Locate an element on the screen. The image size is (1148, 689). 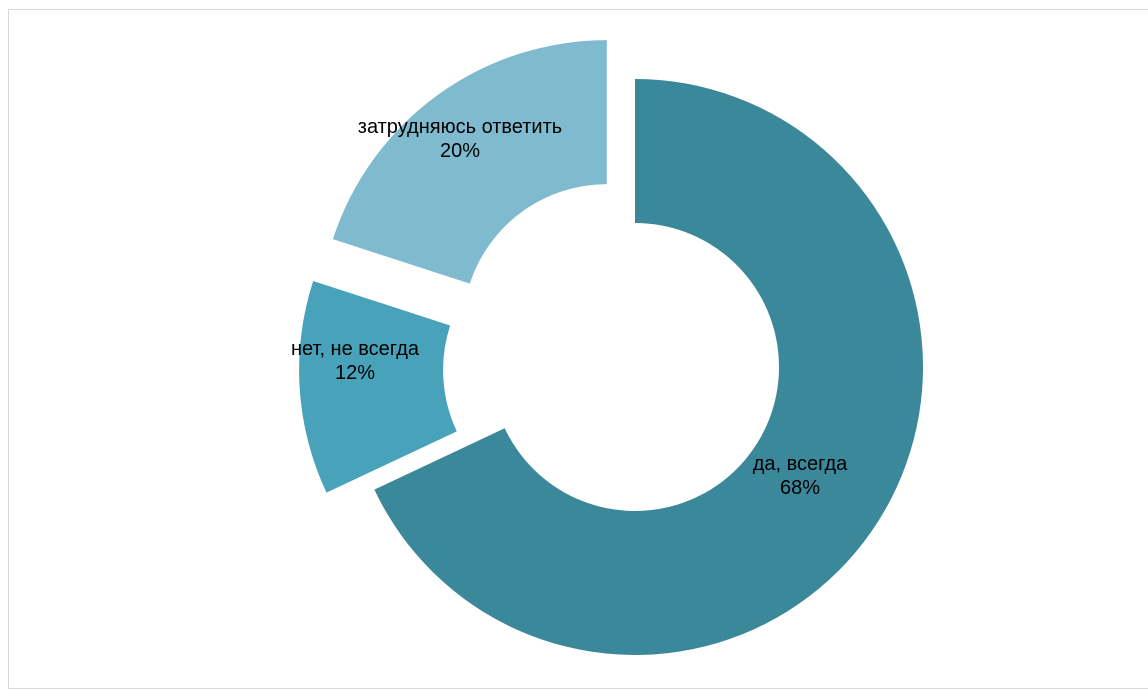
slice-label-2: затрудняюсь ответить is located at coordinates (460, 127).